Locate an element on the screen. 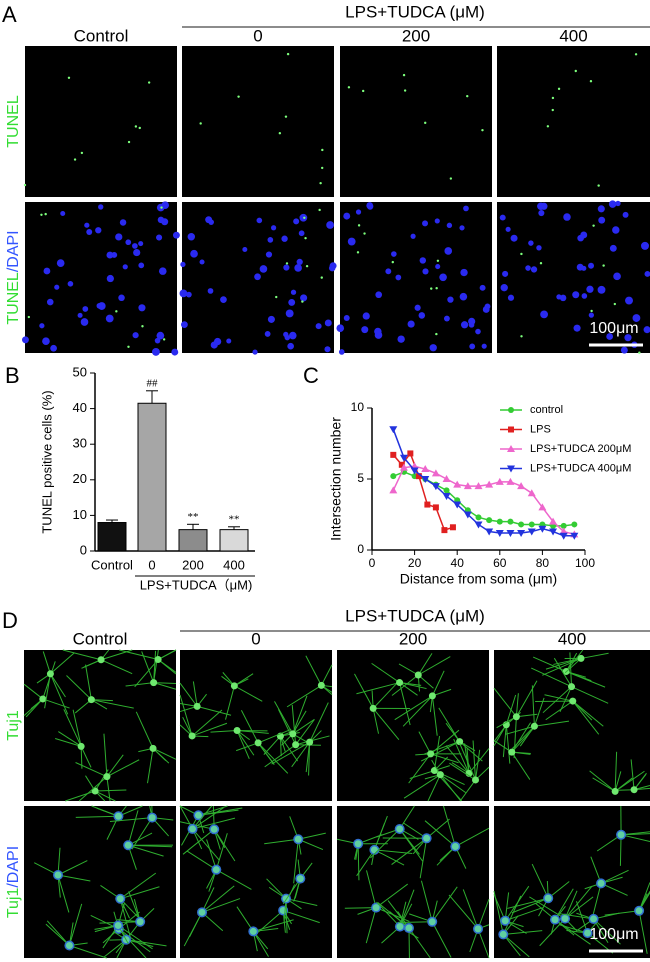 Image resolution: width=650 pixels, height=962 pixels. bar is located at coordinates (193, 540).